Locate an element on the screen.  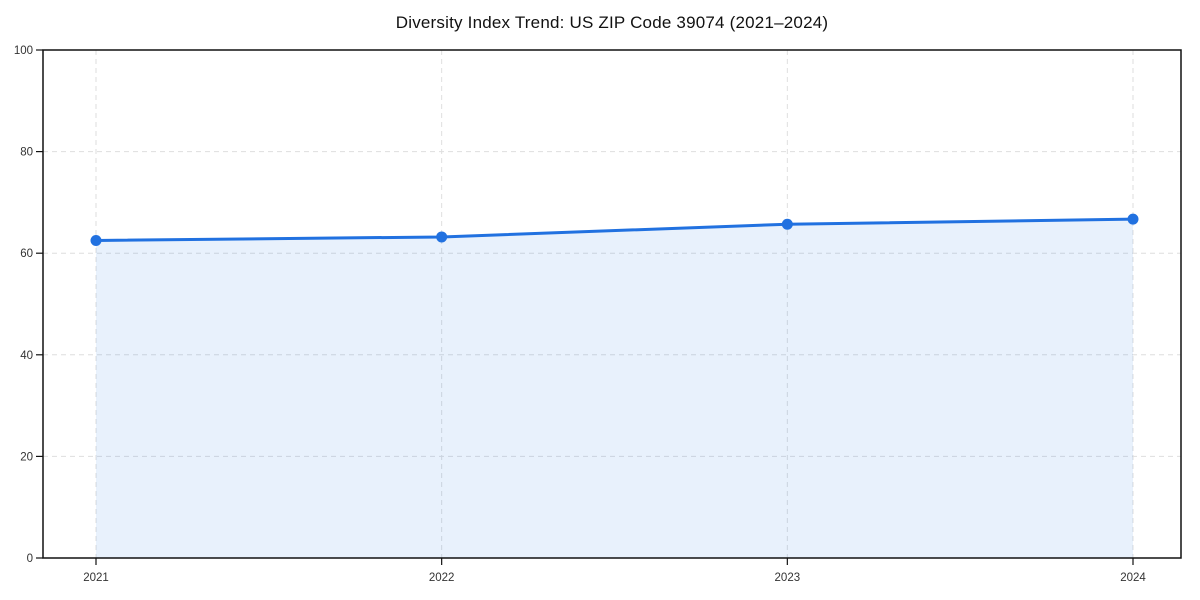
y-tick-label: 40 is located at coordinates (26, 356).